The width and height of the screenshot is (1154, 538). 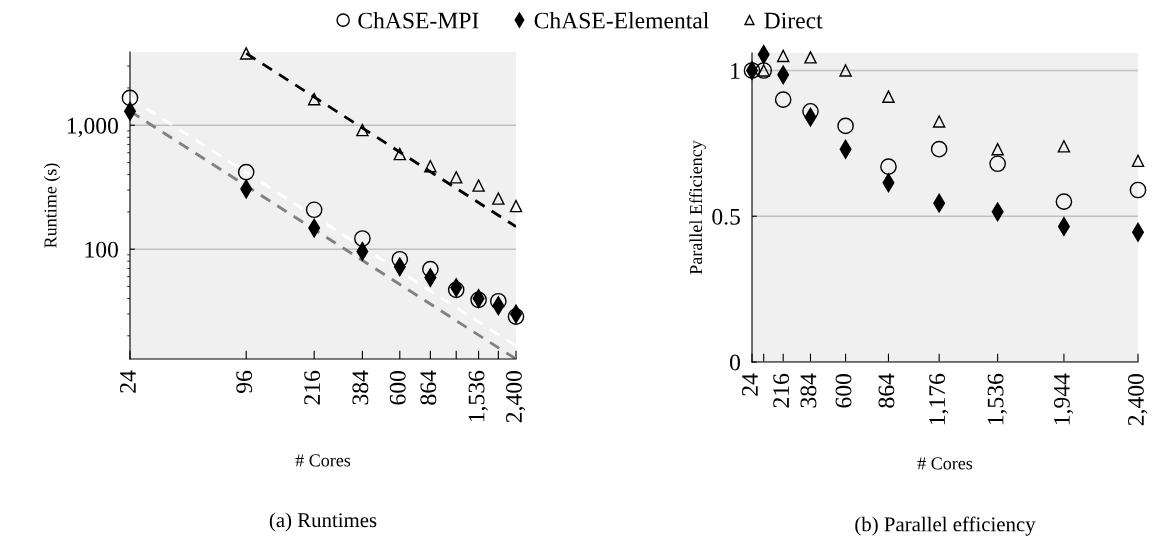 I want to click on y-tick-label: 1, so click(x=735, y=71).